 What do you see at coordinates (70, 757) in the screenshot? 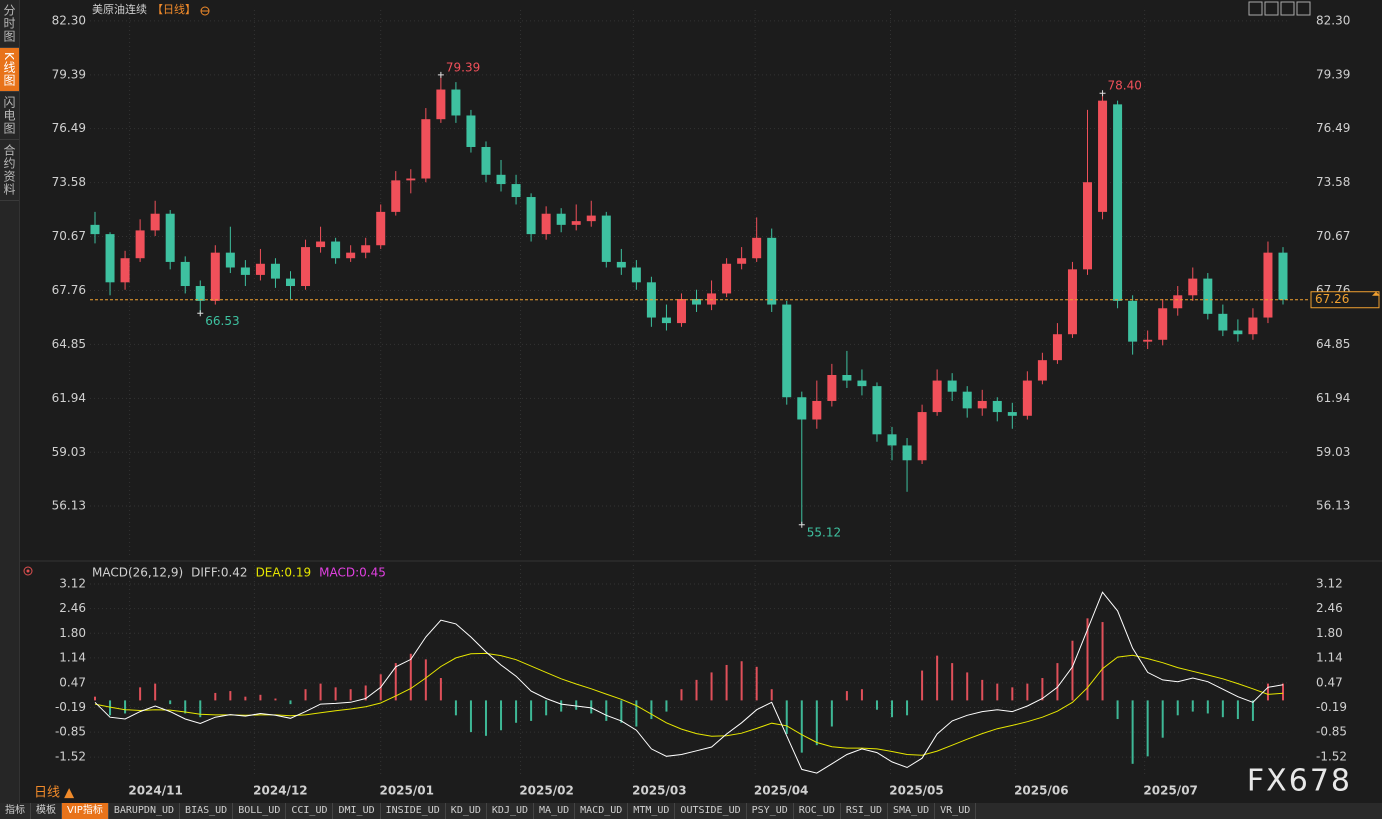
I see `y-tick-label: -1.52` at bounding box center [70, 757].